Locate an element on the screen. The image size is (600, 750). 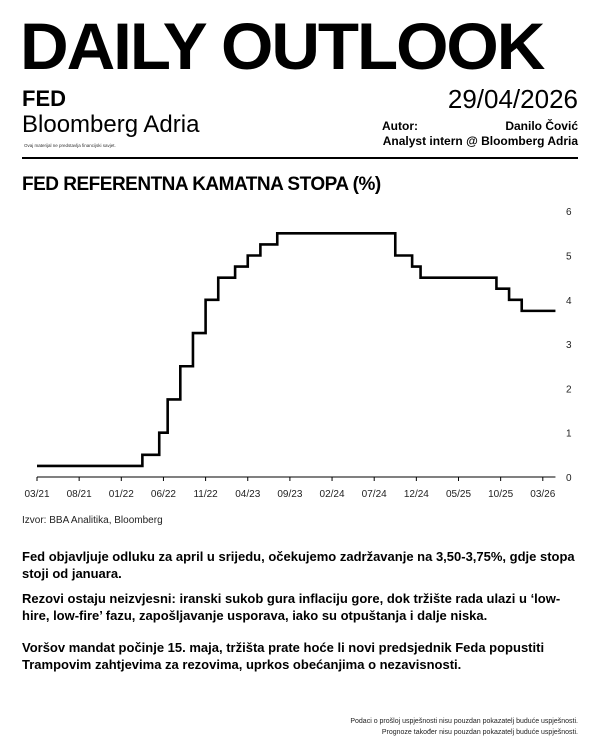
x-tick-label: 10/25 is located at coordinates (500, 494).